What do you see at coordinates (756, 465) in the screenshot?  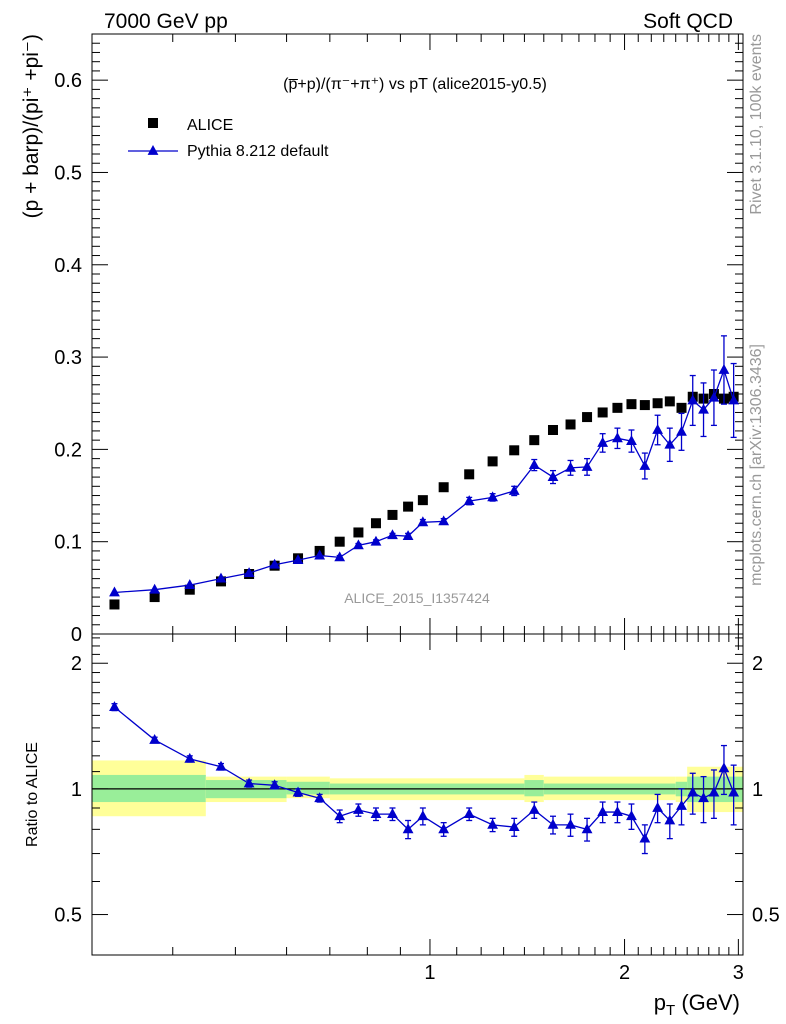 I see `side-label-bottom: mcplots.cern.ch [arXiv:1306.3436]` at bounding box center [756, 465].